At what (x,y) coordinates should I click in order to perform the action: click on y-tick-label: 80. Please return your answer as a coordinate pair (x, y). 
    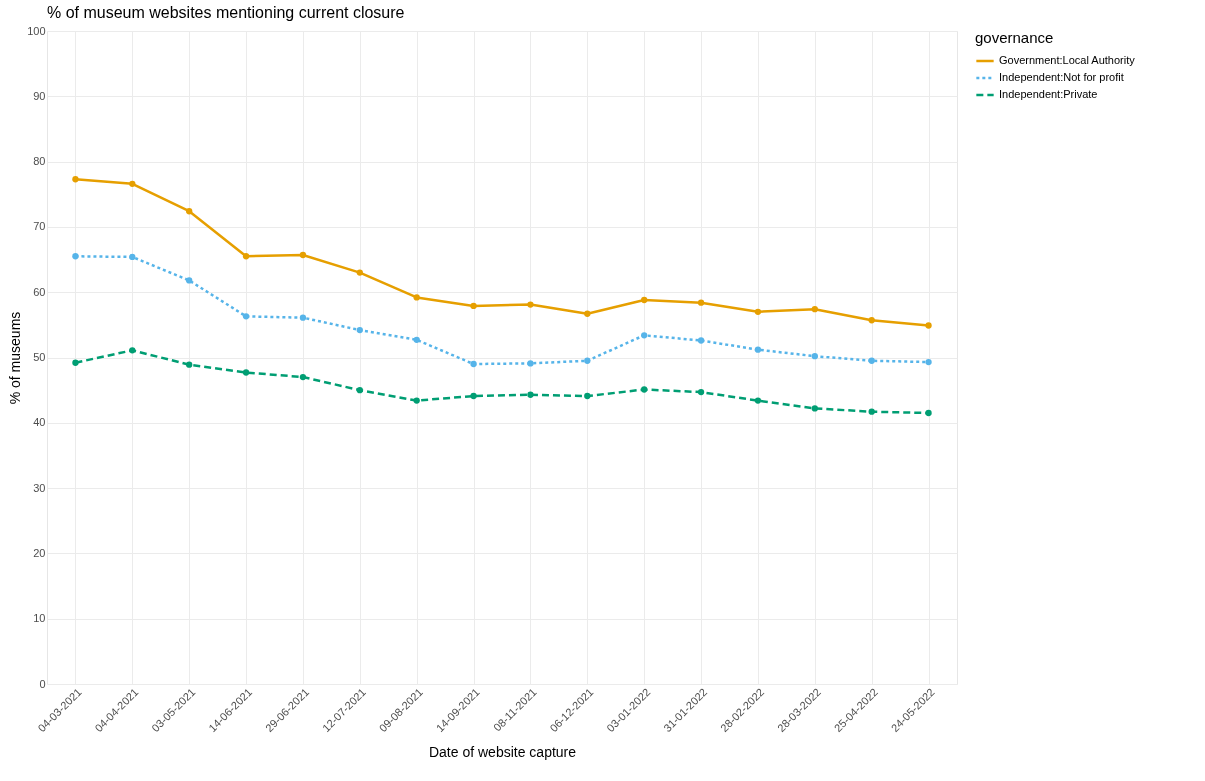
    Looking at the image, I should click on (39, 161).